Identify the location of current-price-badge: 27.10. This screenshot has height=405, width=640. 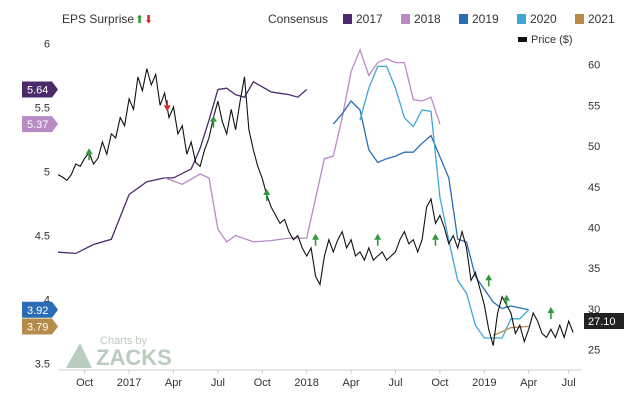
(604, 321).